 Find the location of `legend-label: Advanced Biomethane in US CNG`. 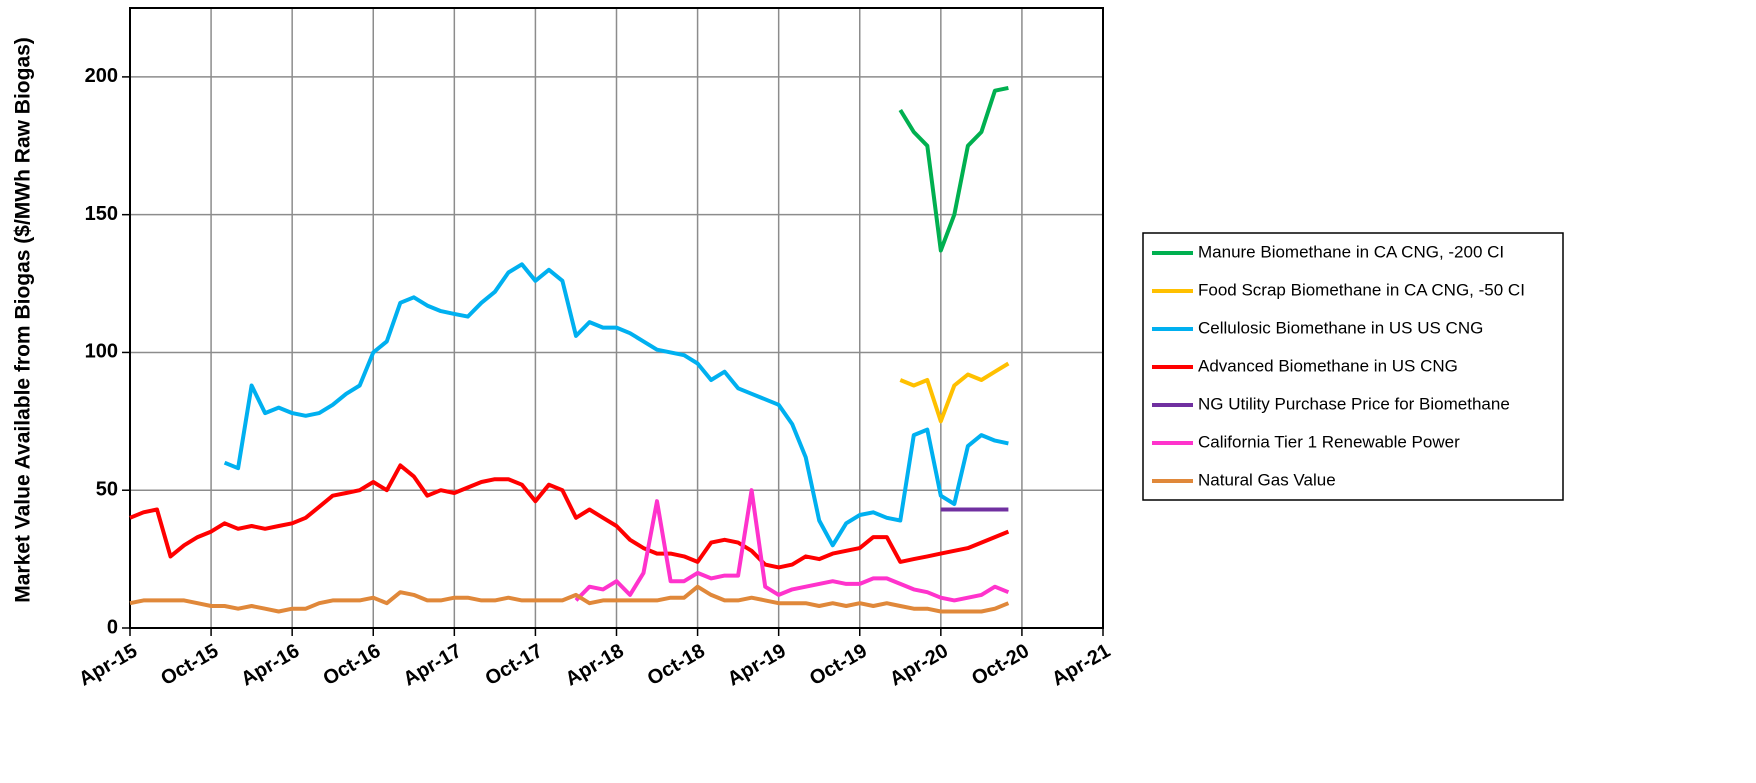

legend-label: Advanced Biomethane in US CNG is located at coordinates (1328, 365).